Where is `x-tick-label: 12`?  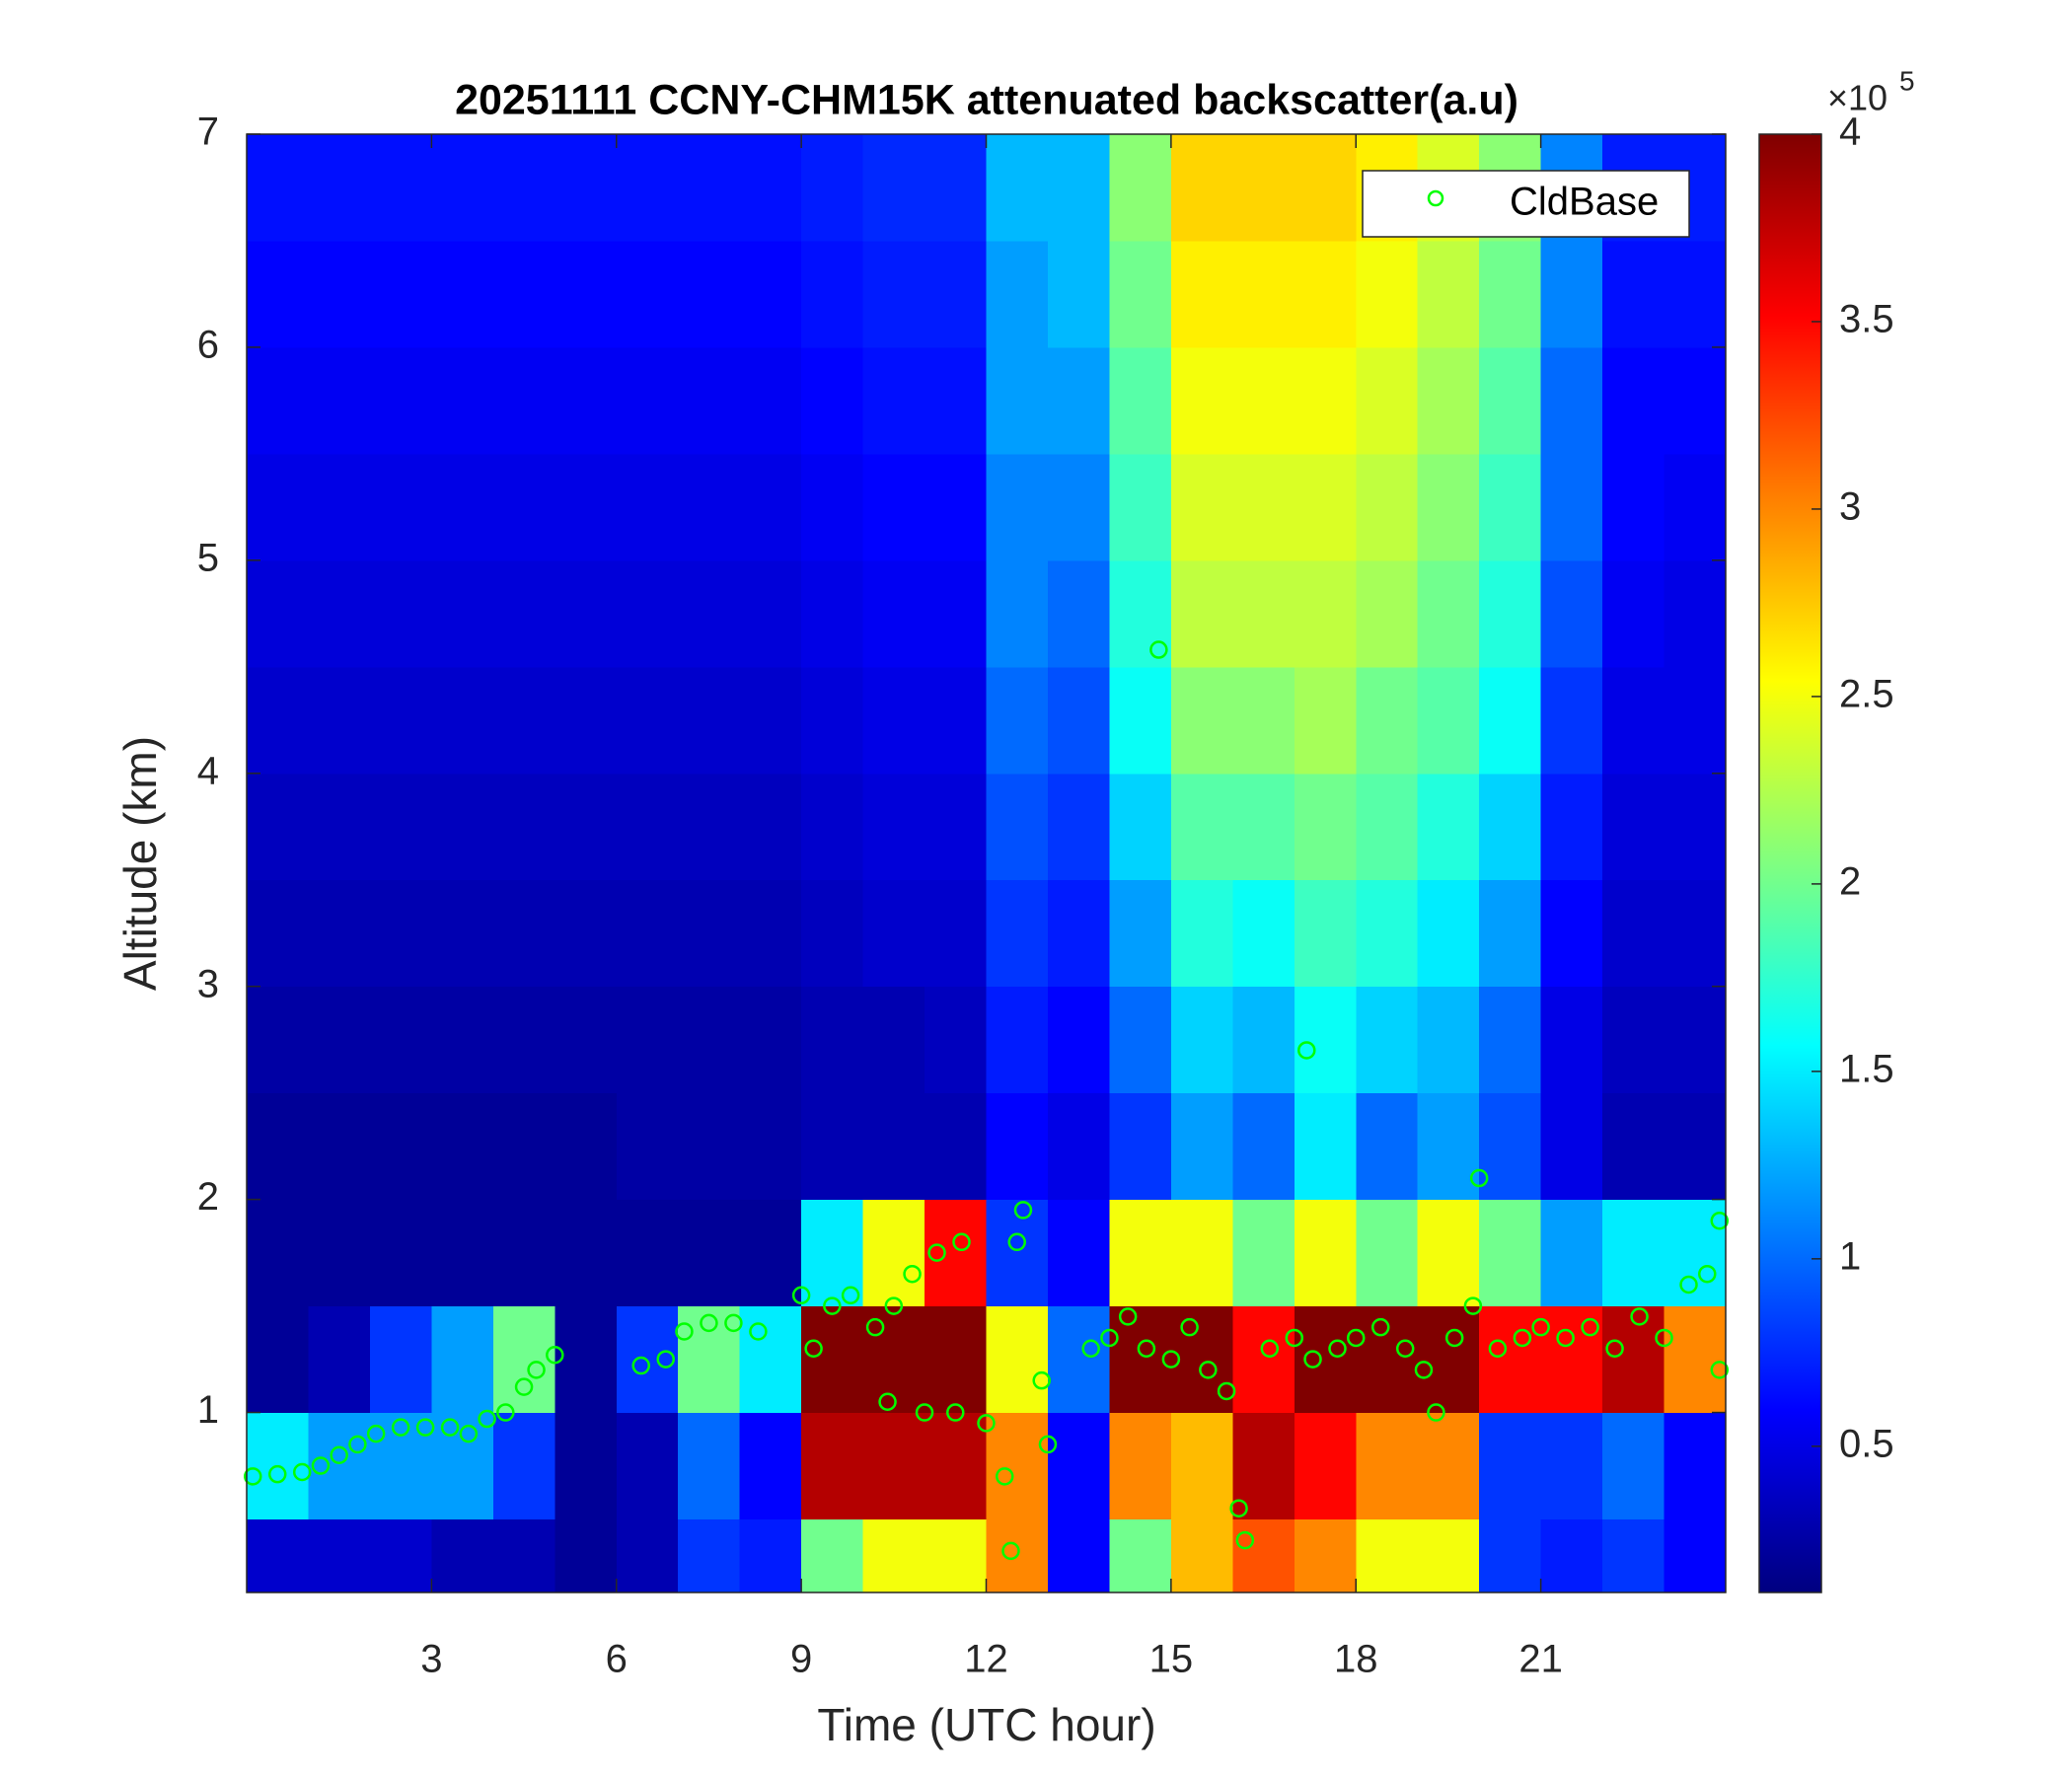 x-tick-label: 12 is located at coordinates (986, 1660).